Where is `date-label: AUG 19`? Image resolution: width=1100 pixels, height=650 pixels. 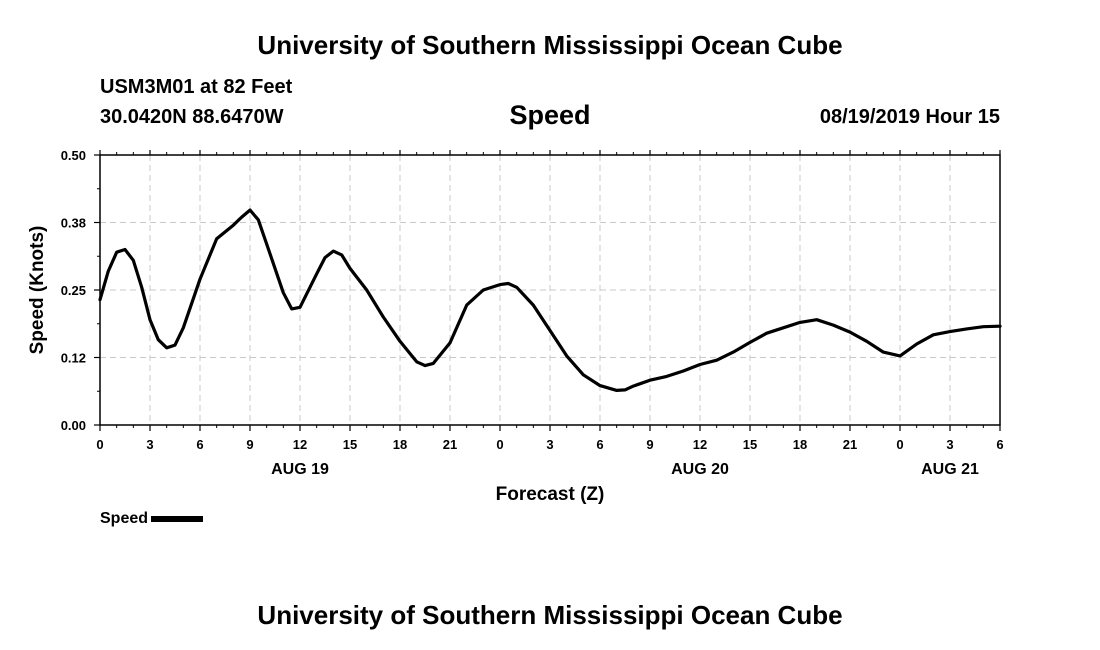 date-label: AUG 19 is located at coordinates (300, 469).